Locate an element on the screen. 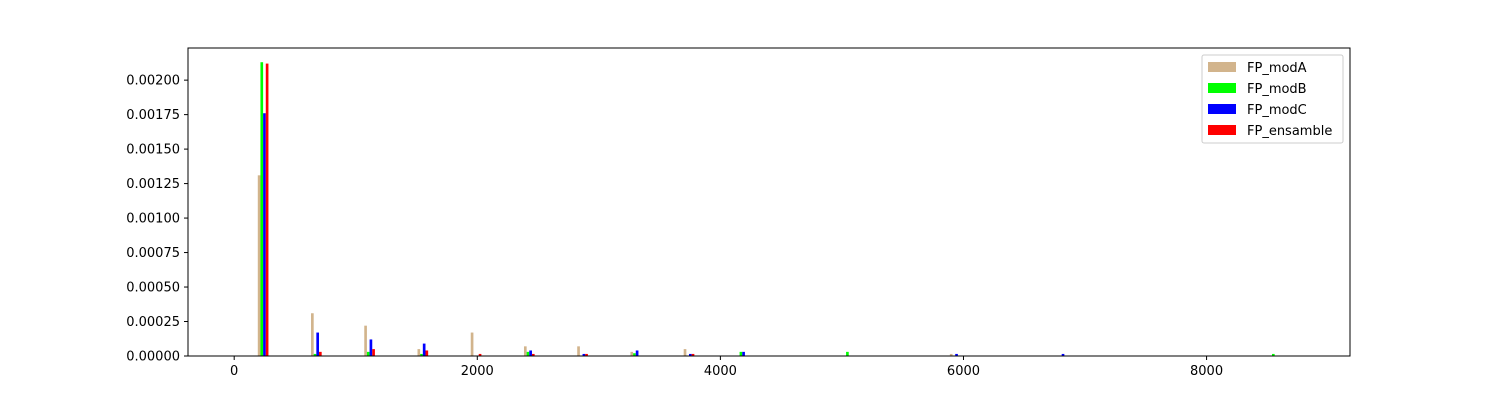 The width and height of the screenshot is (1500, 400). legend-swatch-fp-modb is located at coordinates (1222, 88).